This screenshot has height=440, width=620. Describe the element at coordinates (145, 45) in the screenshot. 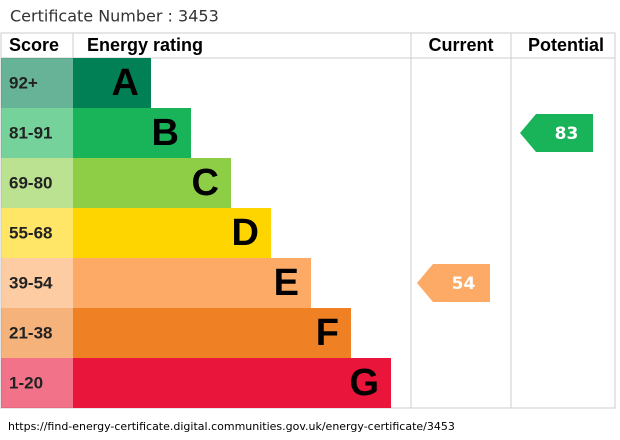

I see `header-rating: Energy rating` at that location.